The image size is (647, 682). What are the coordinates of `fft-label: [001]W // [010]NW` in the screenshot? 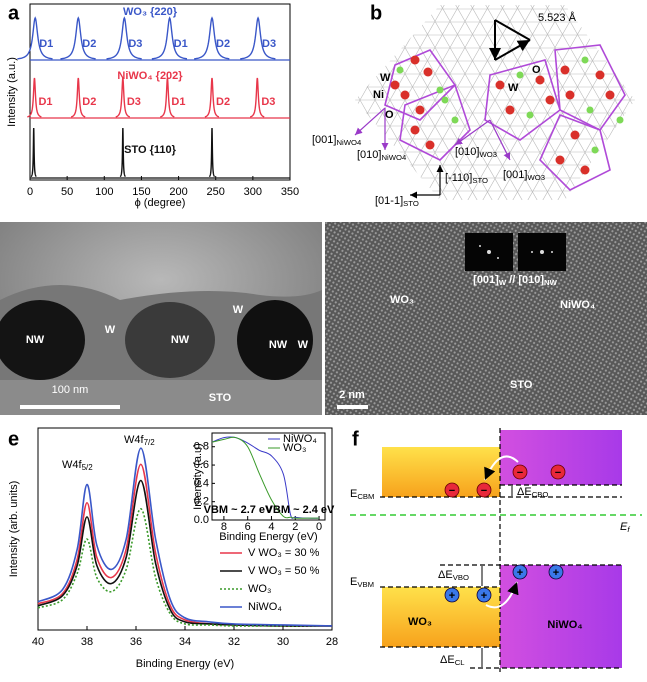 It's located at (515, 280).